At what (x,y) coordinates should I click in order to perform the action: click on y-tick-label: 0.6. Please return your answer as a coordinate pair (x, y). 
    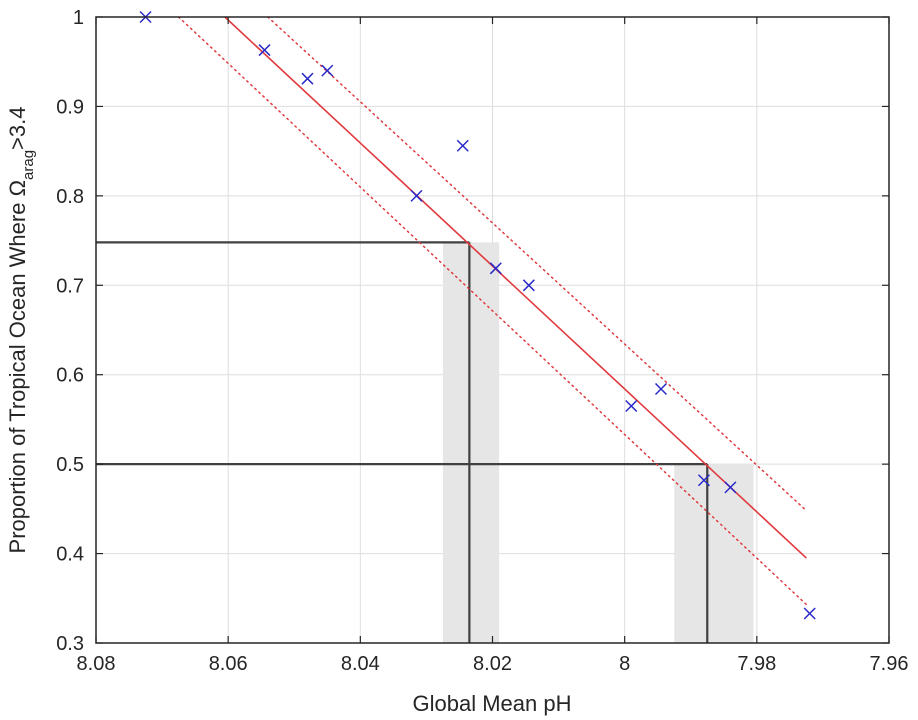
    Looking at the image, I should click on (70, 376).